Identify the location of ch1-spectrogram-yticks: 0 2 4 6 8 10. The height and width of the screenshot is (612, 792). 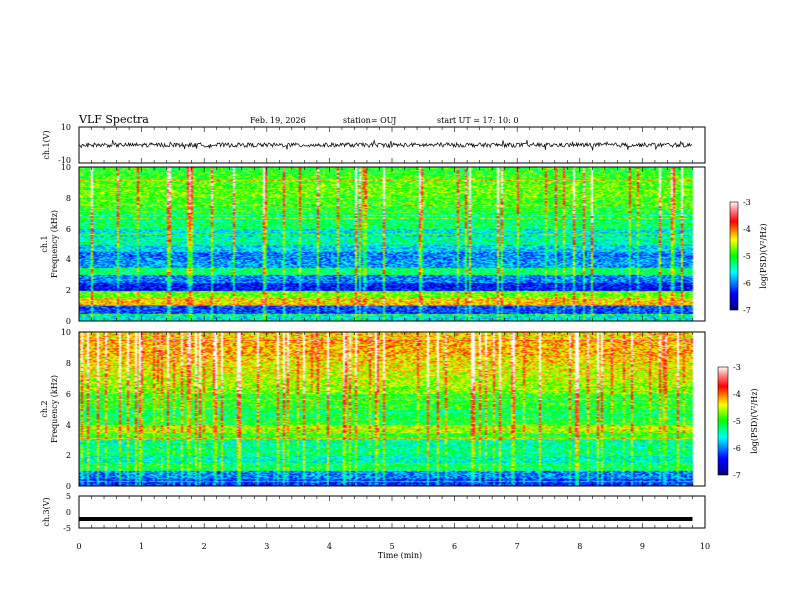
(66, 244).